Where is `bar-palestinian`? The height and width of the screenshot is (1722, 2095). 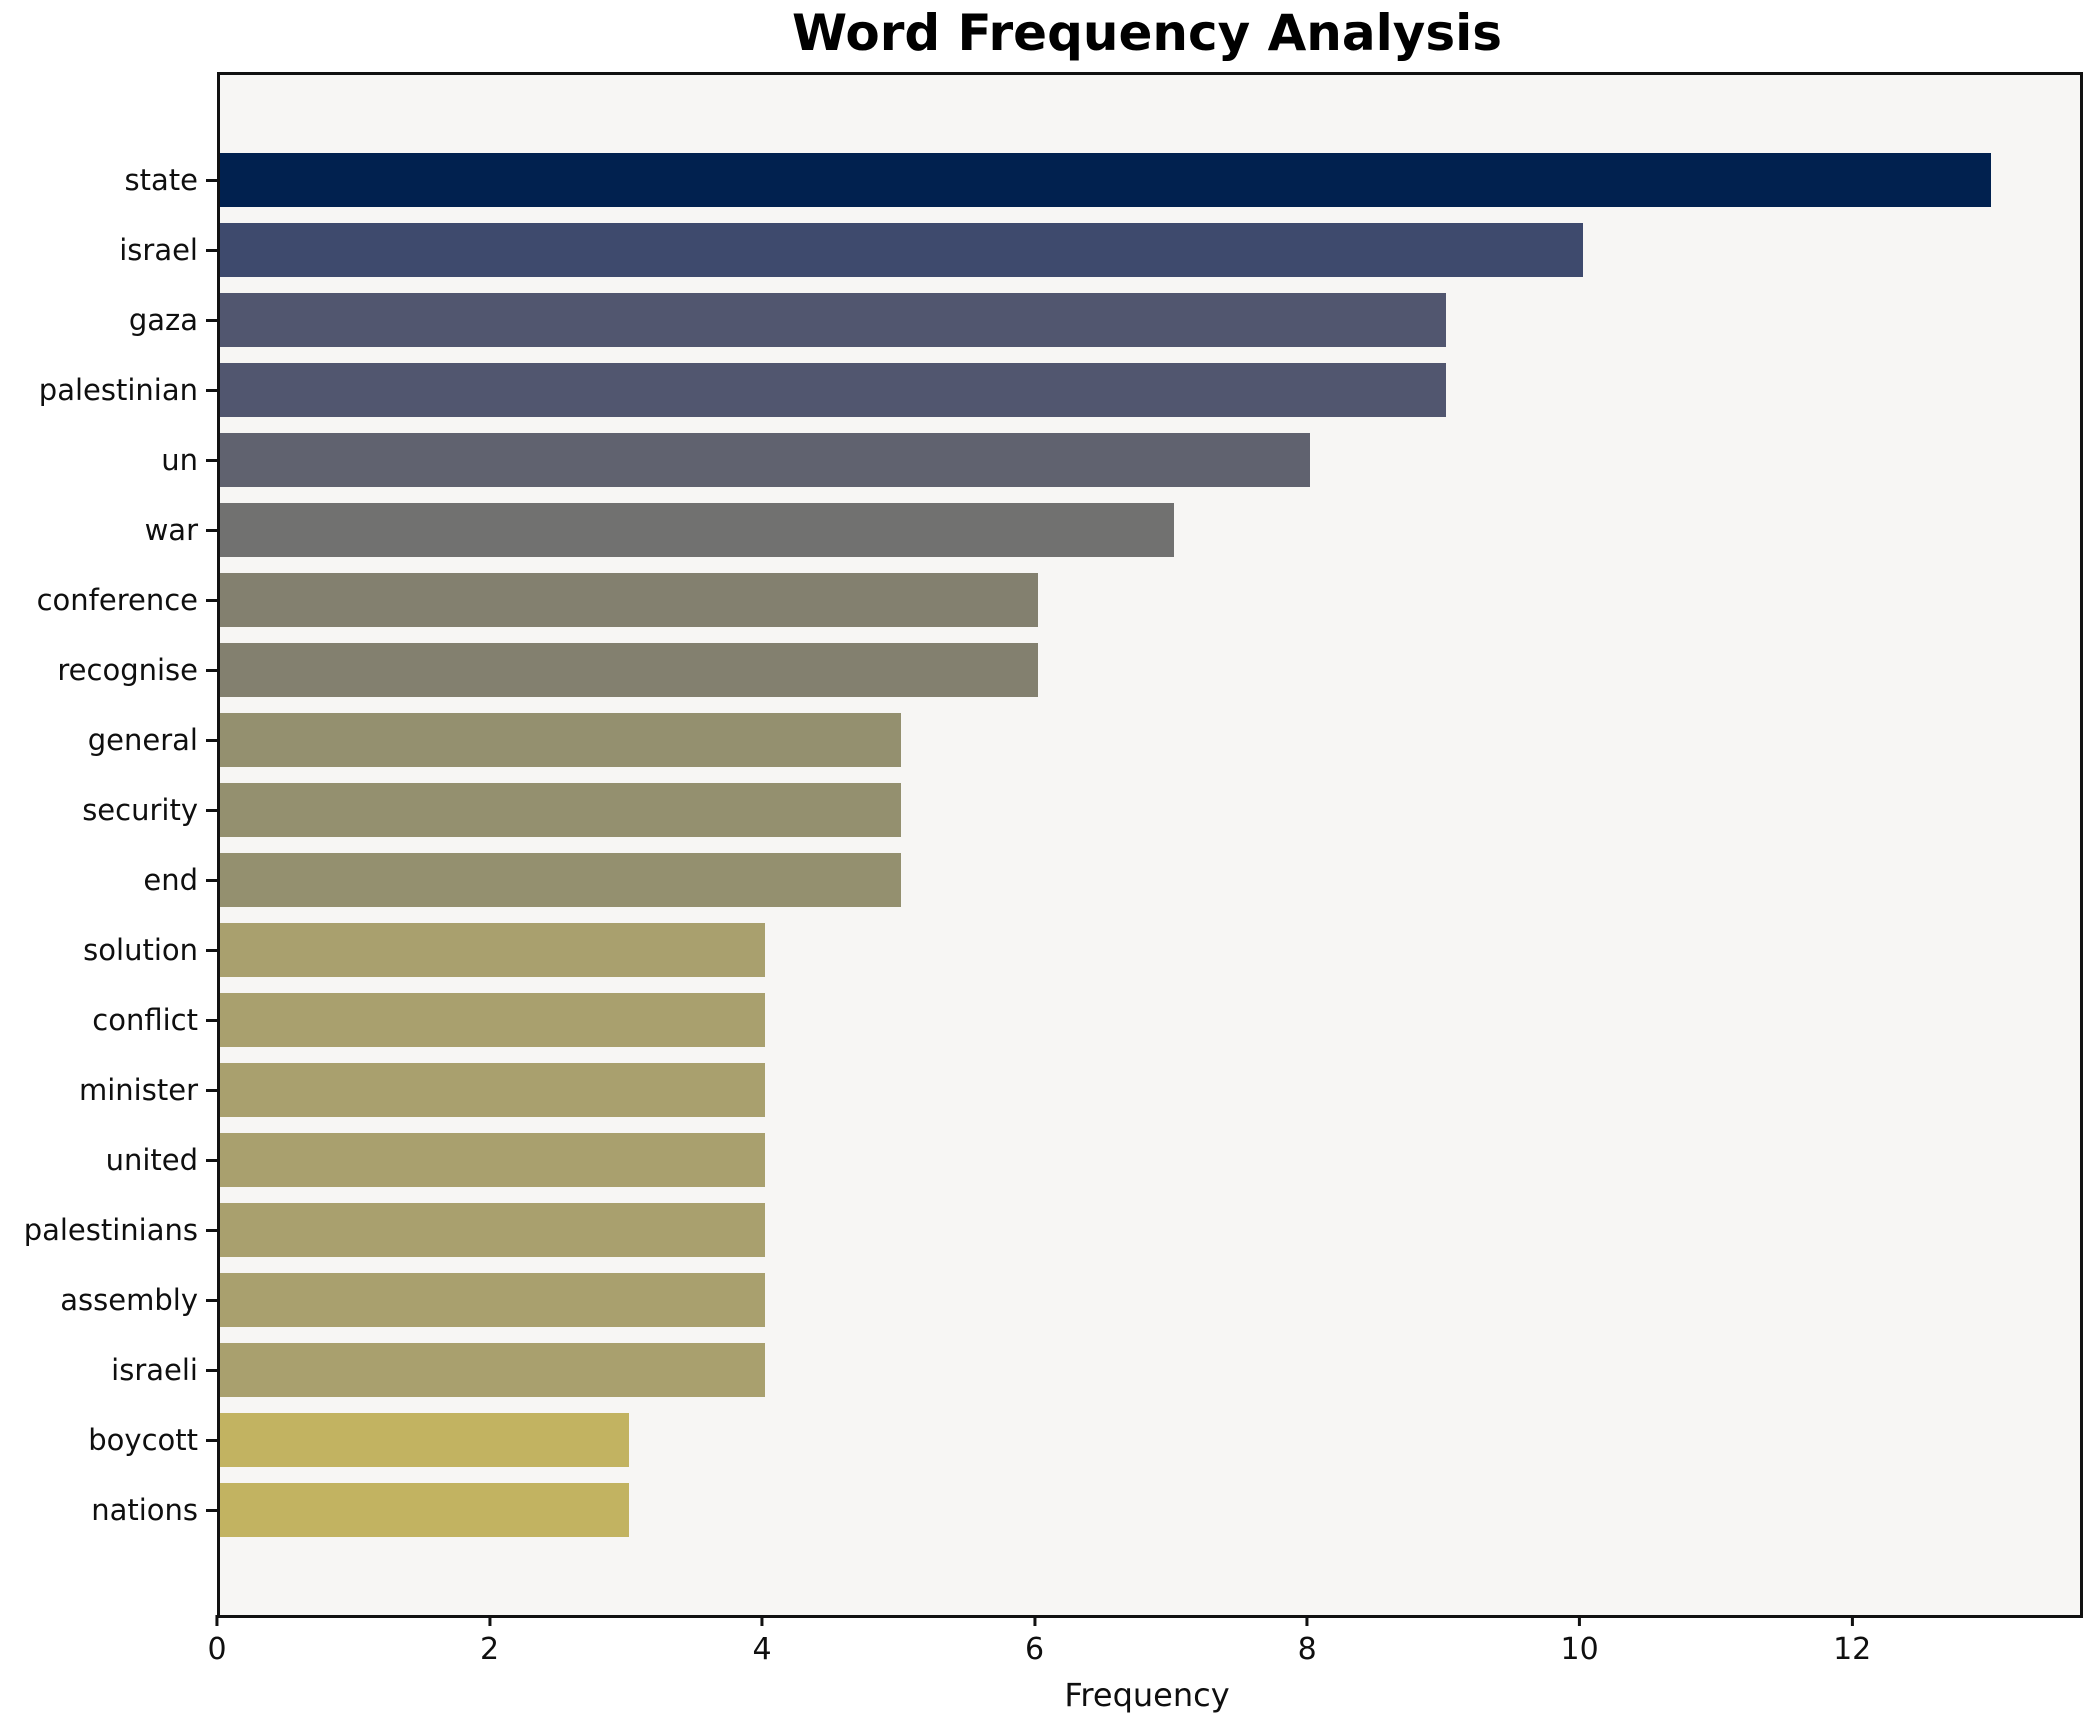
bar-palestinian is located at coordinates (833, 390).